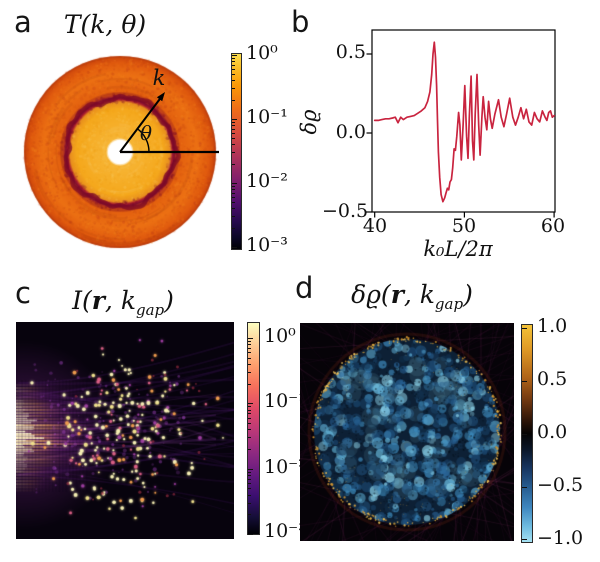 The width and height of the screenshot is (600, 562). Describe the element at coordinates (412, 296) in the screenshot. I see `panel-d-title: δϱ(r, kgap)` at that location.